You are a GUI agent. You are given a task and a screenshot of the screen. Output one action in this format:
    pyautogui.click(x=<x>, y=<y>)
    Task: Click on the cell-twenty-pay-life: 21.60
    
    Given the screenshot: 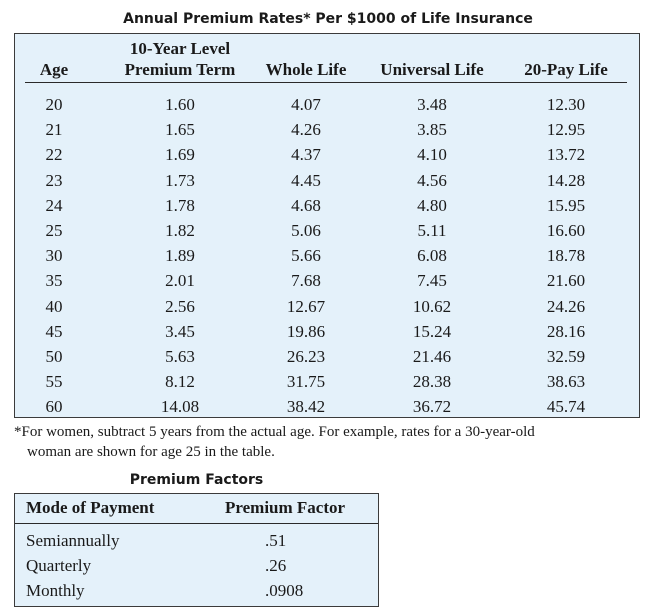 What is the action you would take?
    pyautogui.click(x=566, y=281)
    